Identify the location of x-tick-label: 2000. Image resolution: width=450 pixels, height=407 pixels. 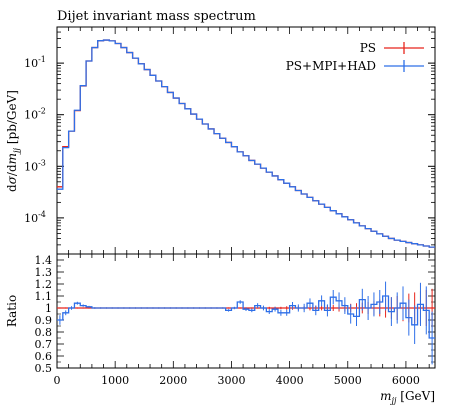
(173, 380).